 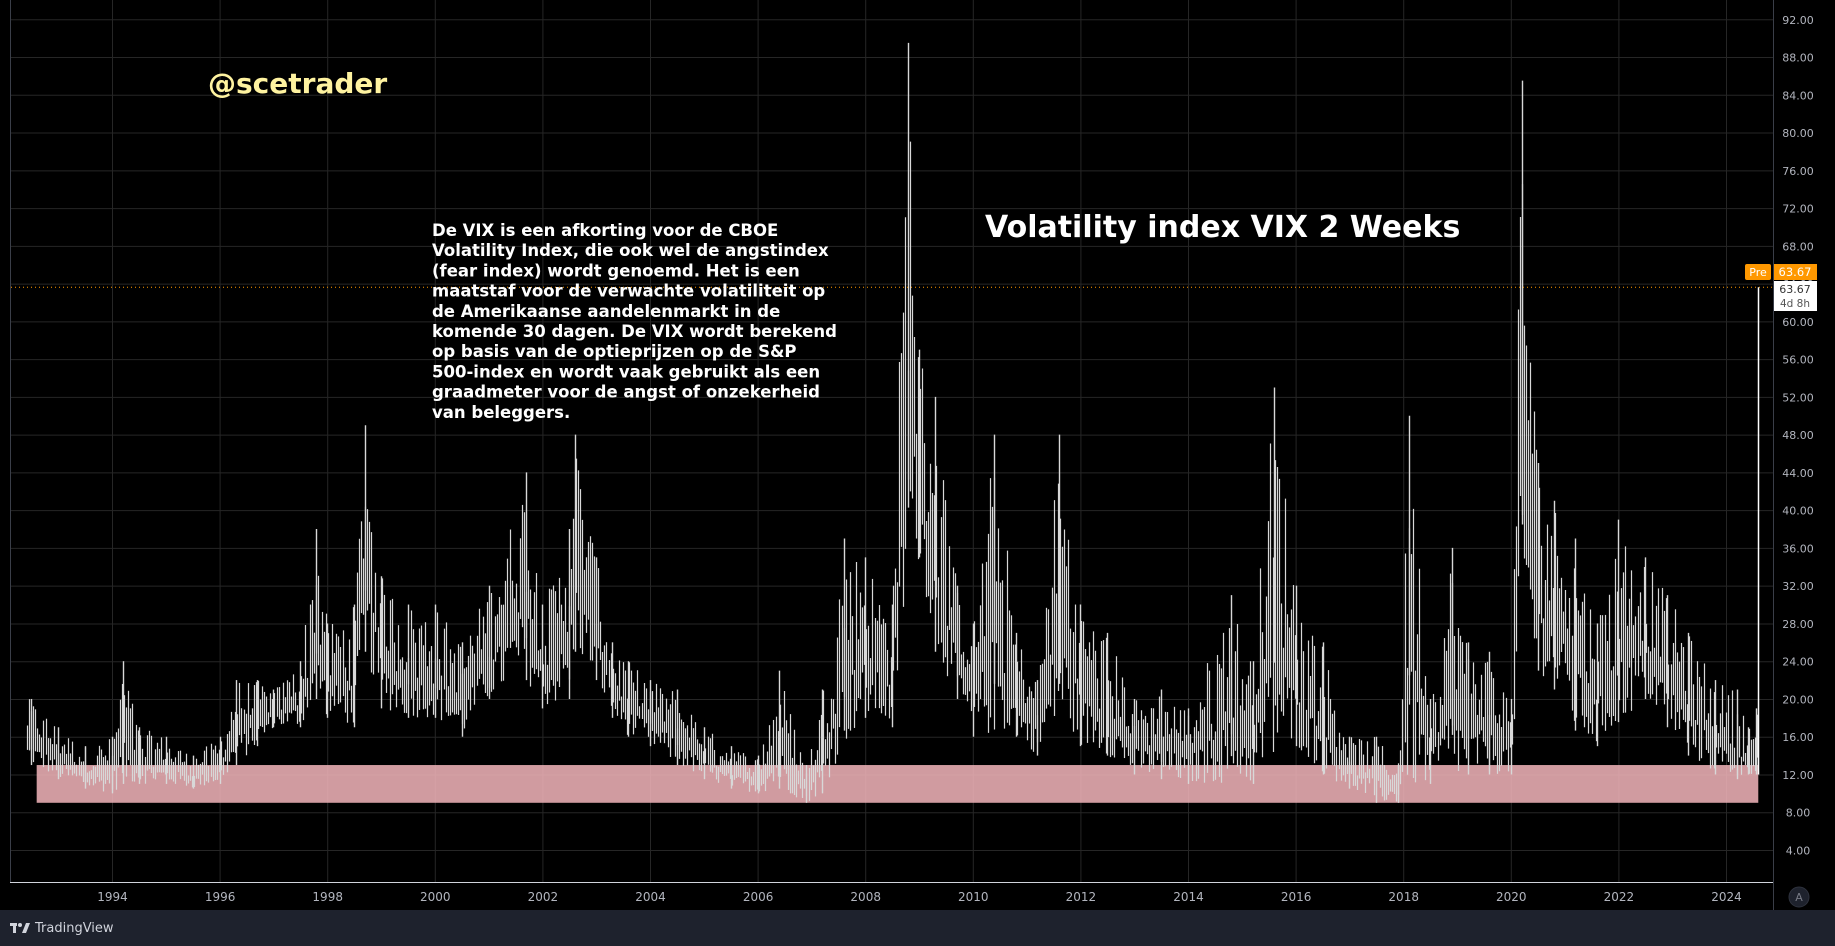 What do you see at coordinates (1798, 737) in the screenshot?
I see `y-tick-label: 16.00` at bounding box center [1798, 737].